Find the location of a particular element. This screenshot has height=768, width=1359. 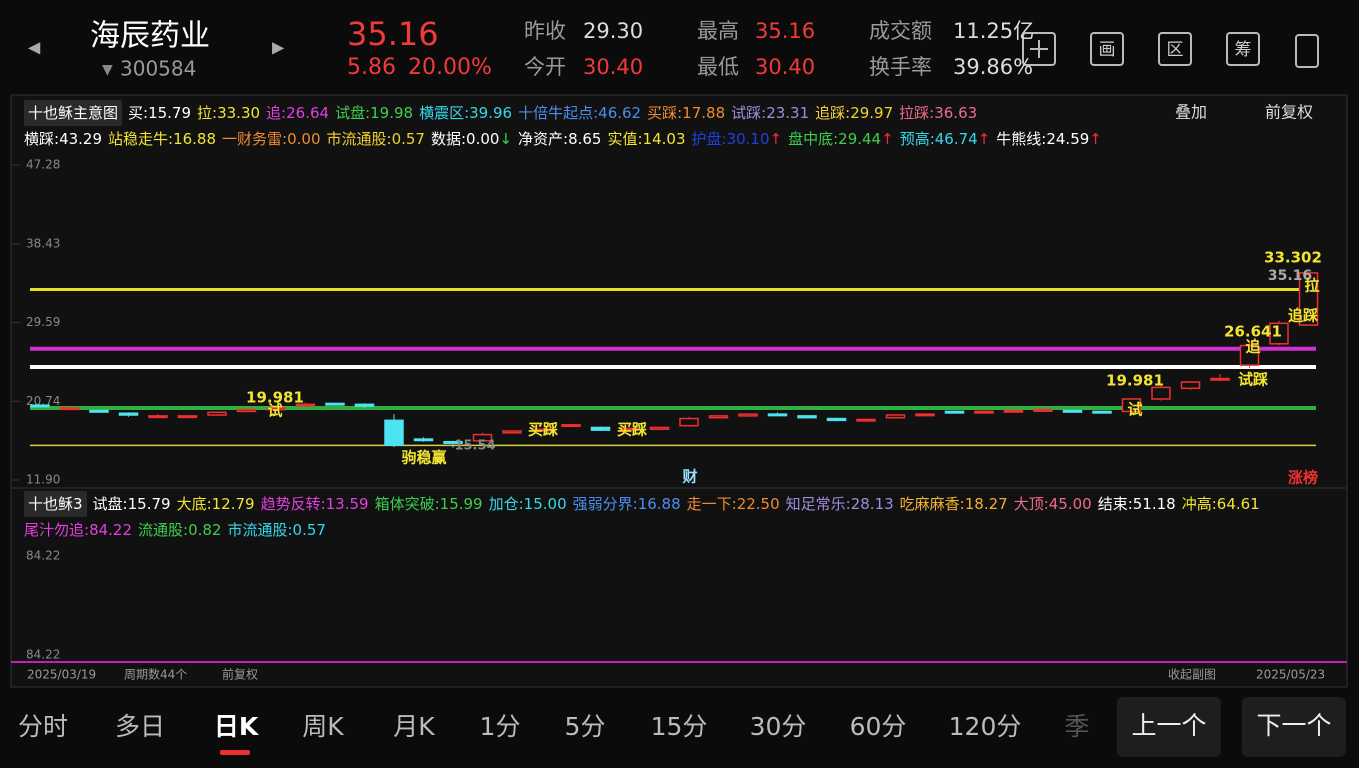

footer-label: 前复权 is located at coordinates (240, 674).